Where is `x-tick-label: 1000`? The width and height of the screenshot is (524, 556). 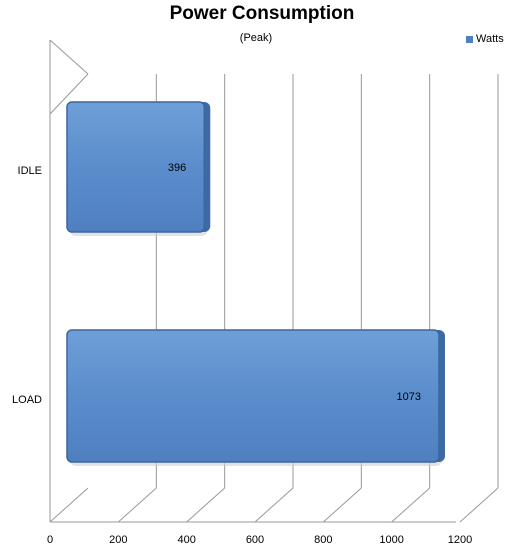 x-tick-label: 1000 is located at coordinates (391, 540).